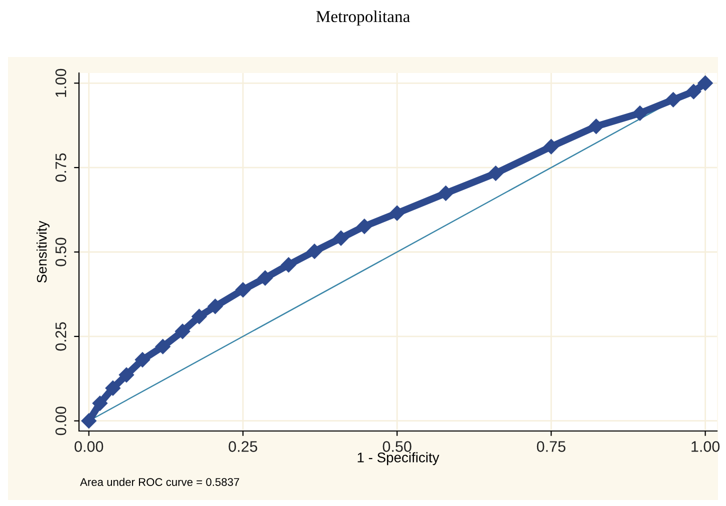 This screenshot has width=726, height=506. I want to click on y-tick-label: 0.75, so click(60, 167).